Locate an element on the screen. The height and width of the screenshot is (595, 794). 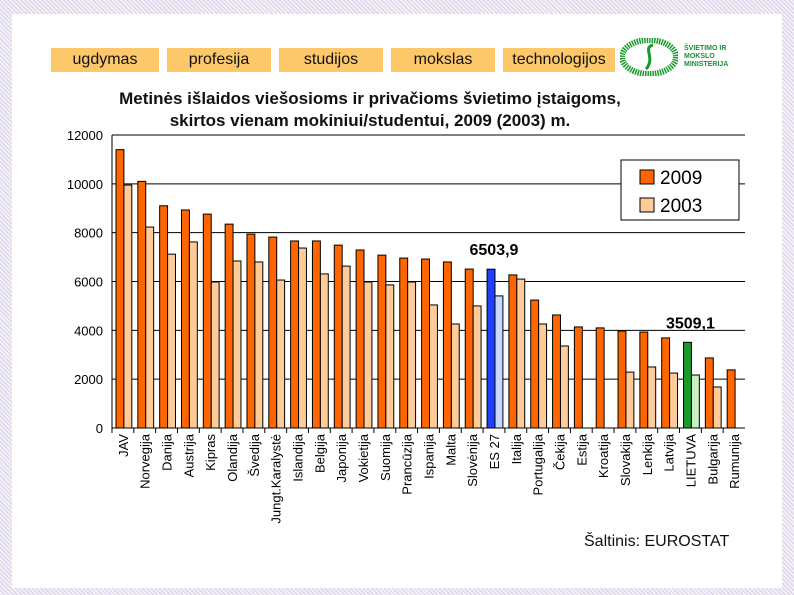
x-tick-label: Slovėnija is located at coordinates (472, 460).